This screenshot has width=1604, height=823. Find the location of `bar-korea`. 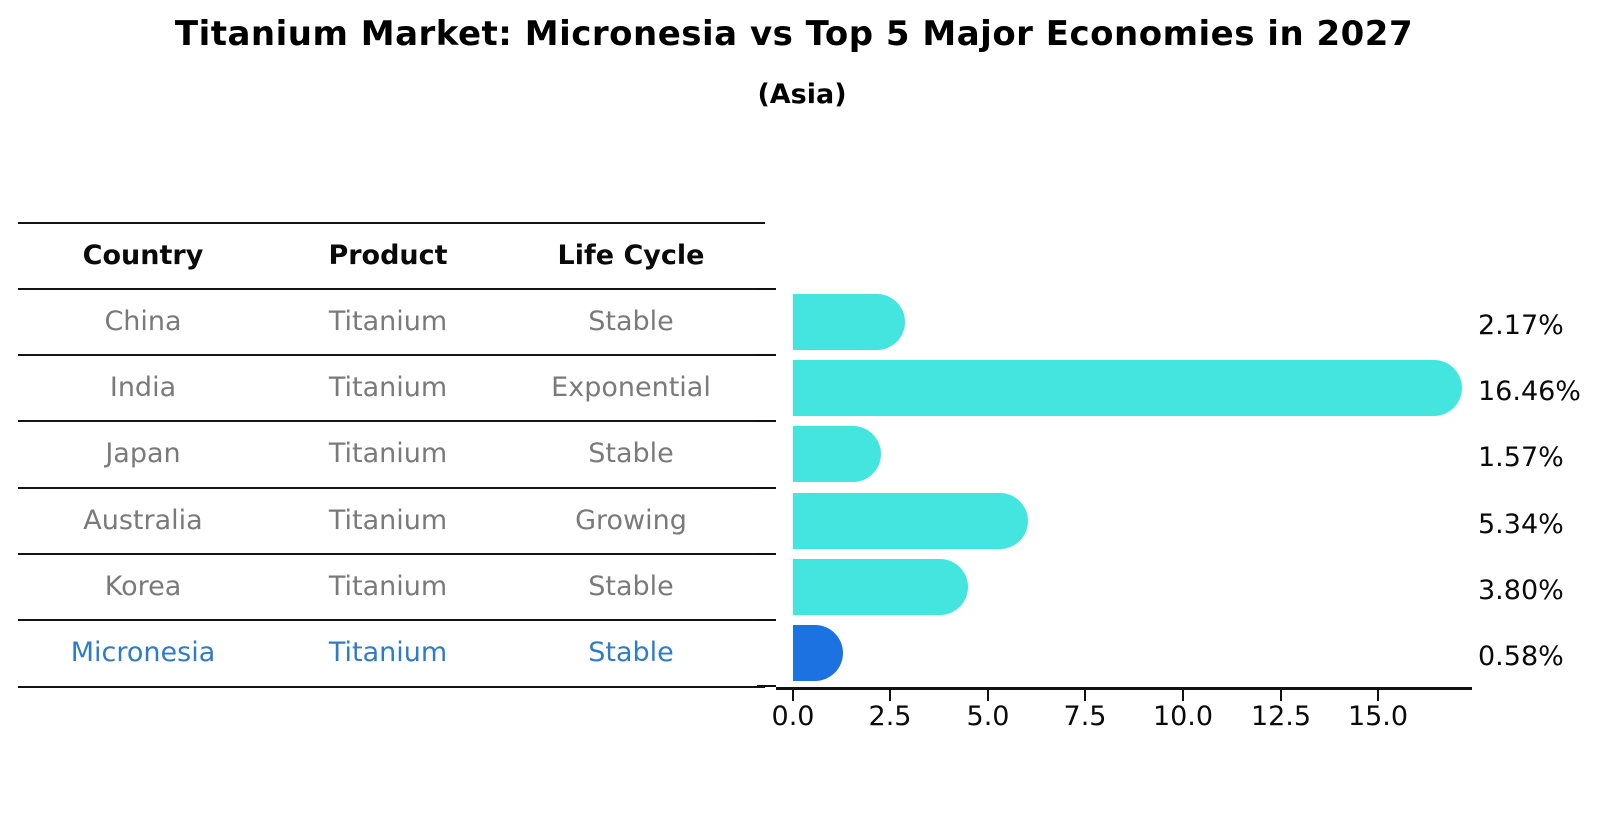

bar-korea is located at coordinates (881, 587).